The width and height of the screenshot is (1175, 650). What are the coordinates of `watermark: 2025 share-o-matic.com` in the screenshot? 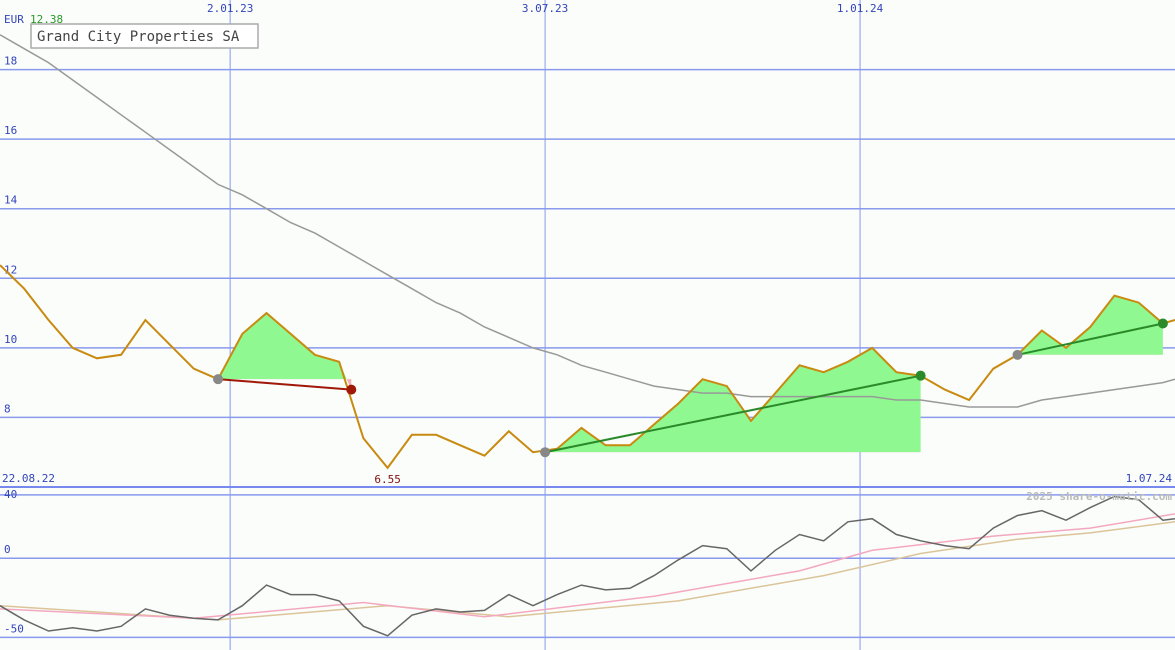 It's located at (1099, 496).